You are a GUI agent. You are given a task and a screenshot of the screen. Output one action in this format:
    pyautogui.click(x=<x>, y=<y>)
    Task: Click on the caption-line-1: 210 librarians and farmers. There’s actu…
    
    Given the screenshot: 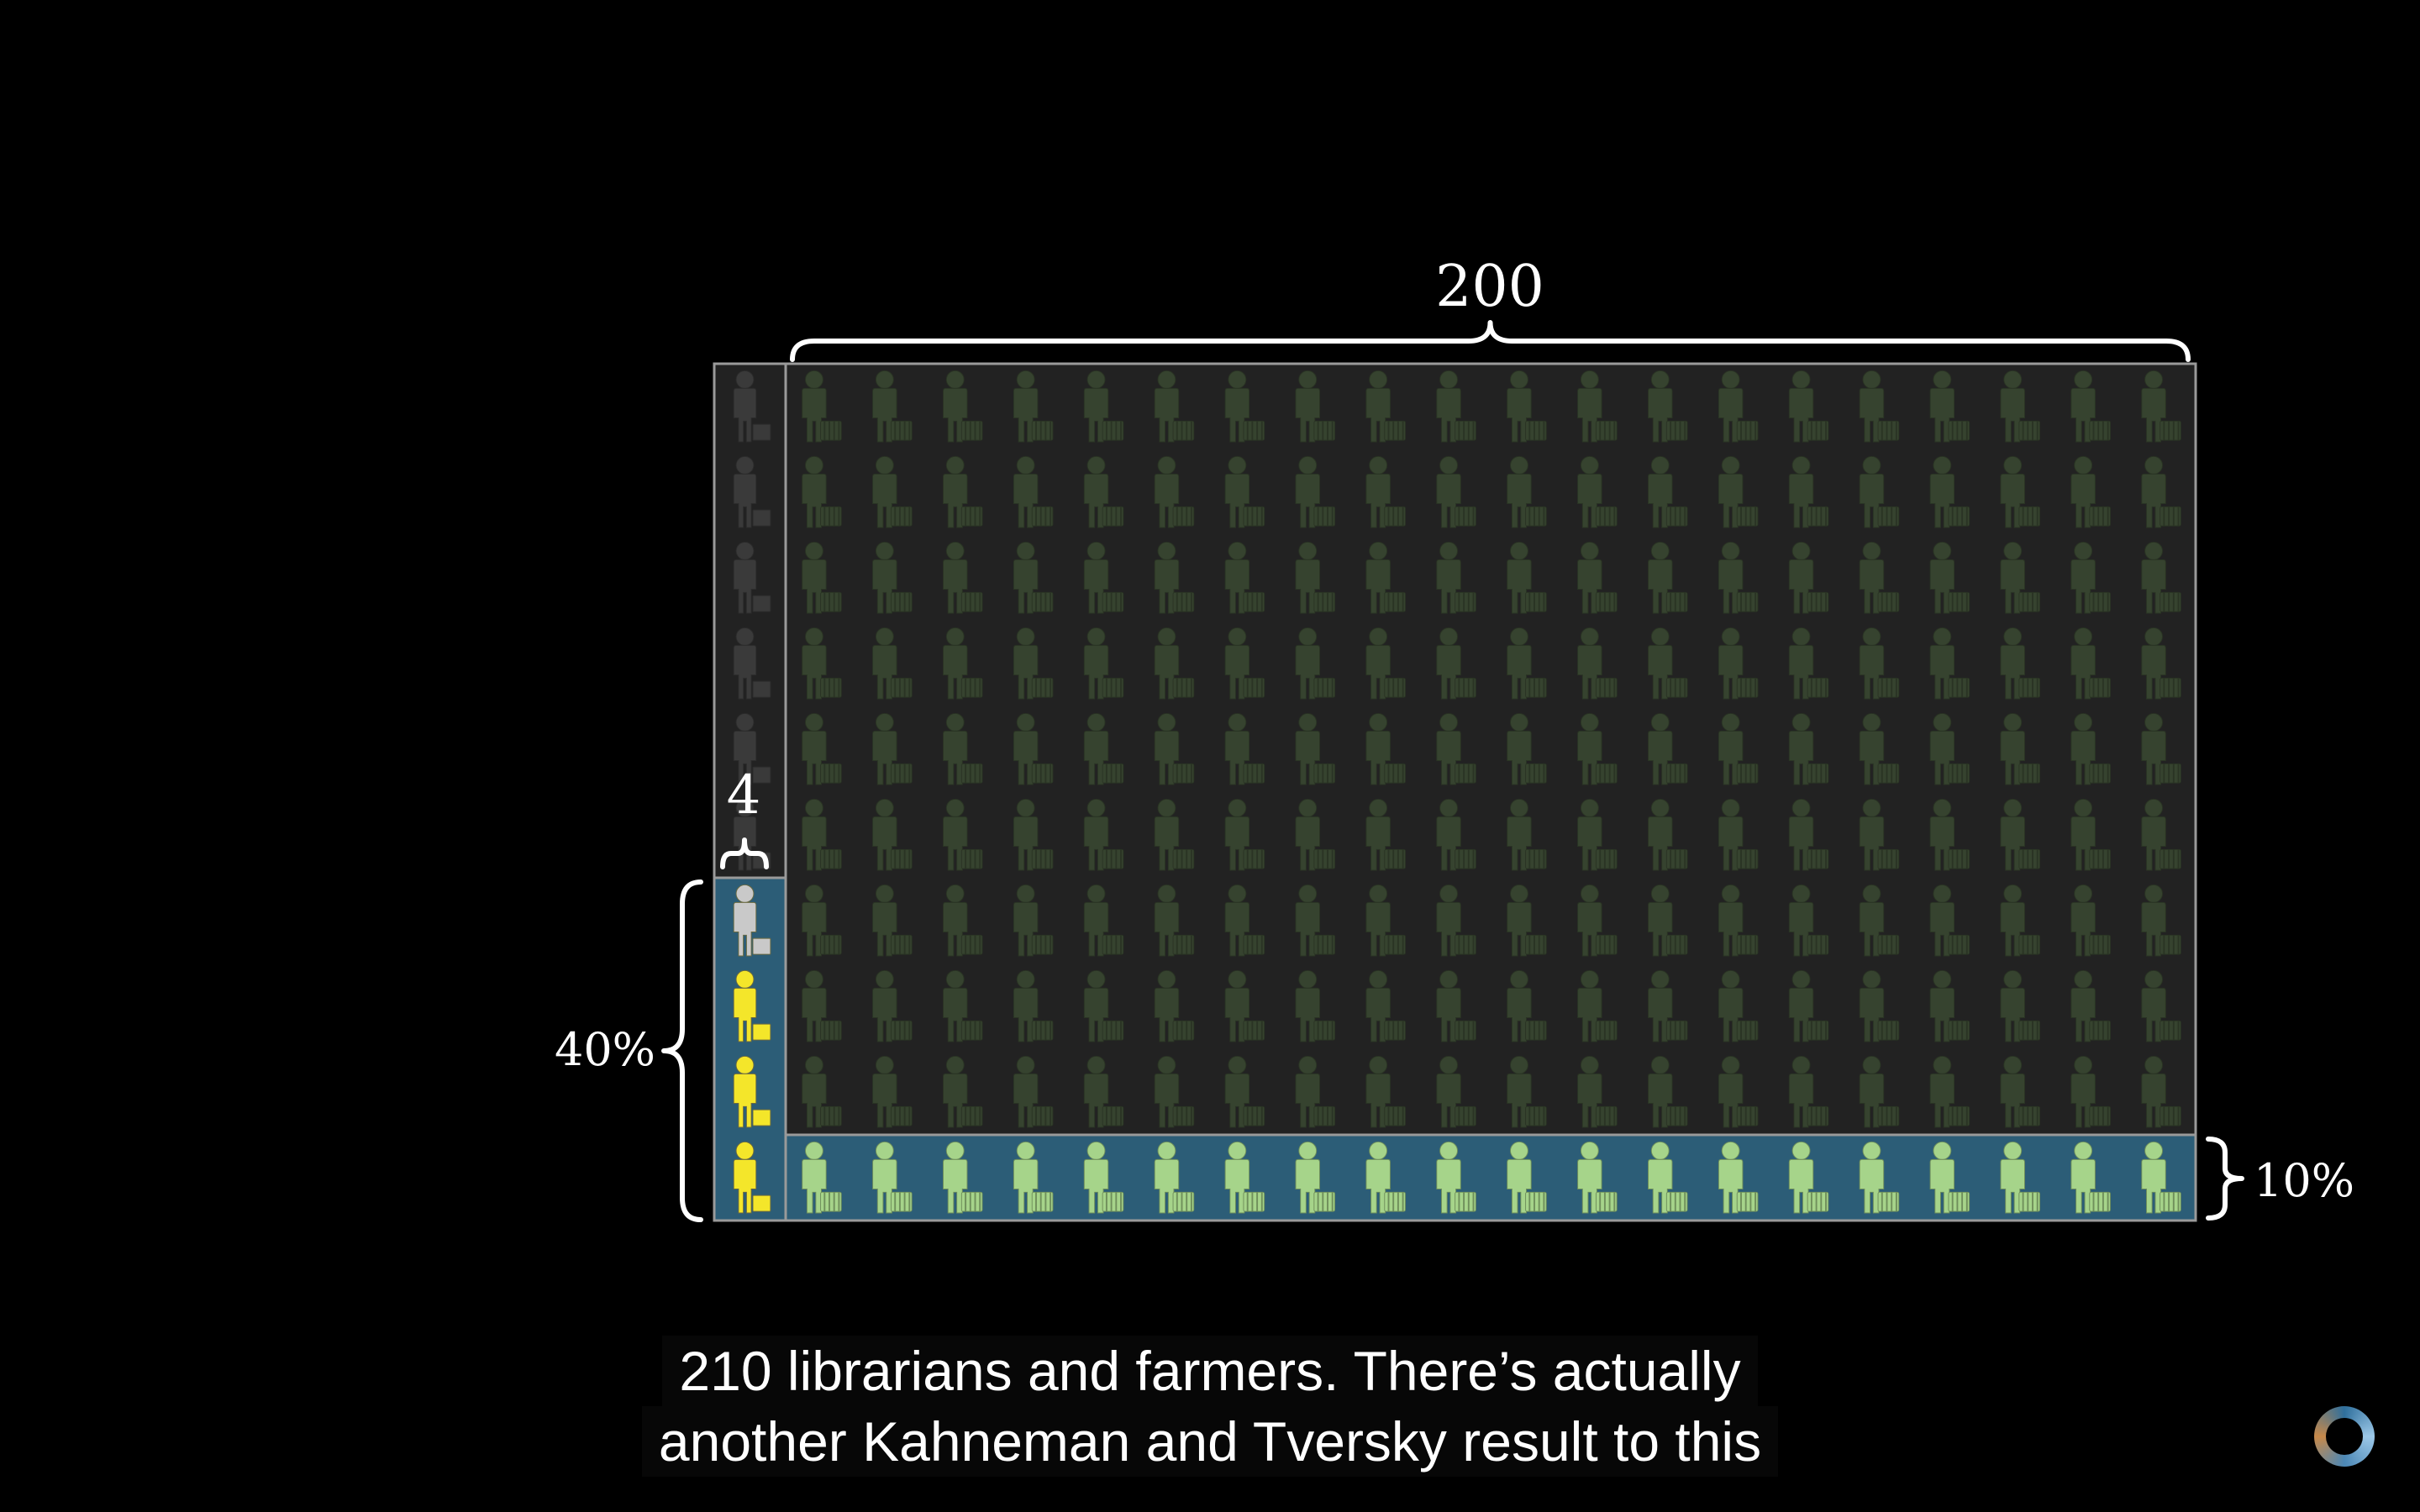 What is the action you would take?
    pyautogui.click(x=1210, y=1371)
    